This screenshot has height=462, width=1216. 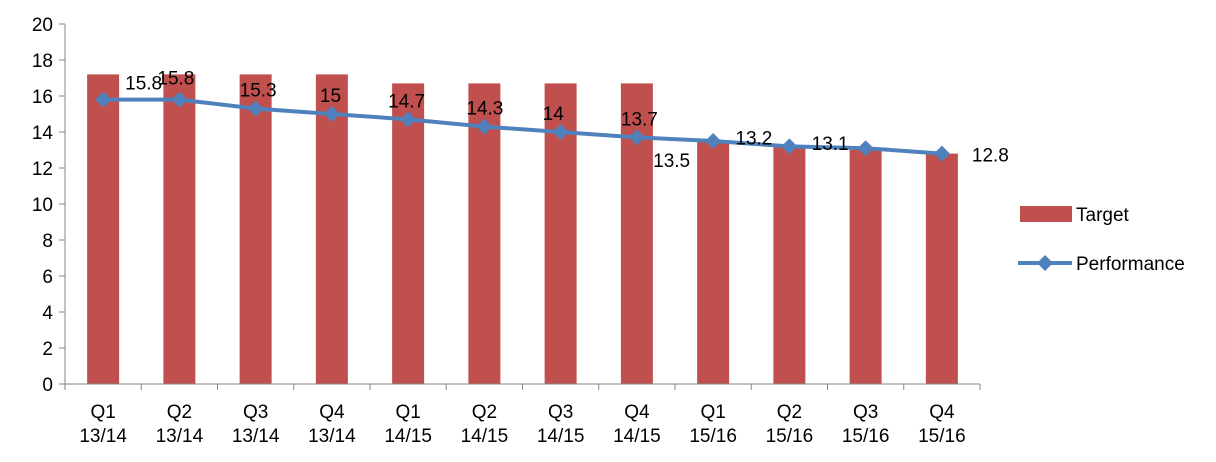 I want to click on y-tick-label: 2, so click(x=47, y=349).